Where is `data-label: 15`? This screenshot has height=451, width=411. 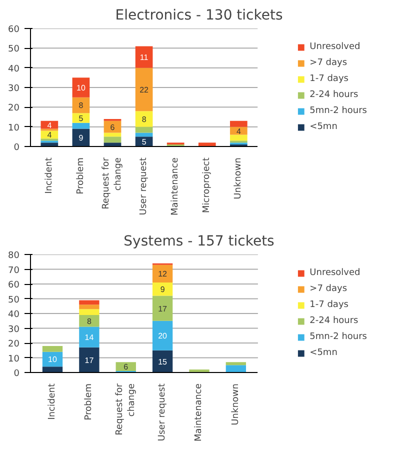 data-label: 15 is located at coordinates (163, 361).